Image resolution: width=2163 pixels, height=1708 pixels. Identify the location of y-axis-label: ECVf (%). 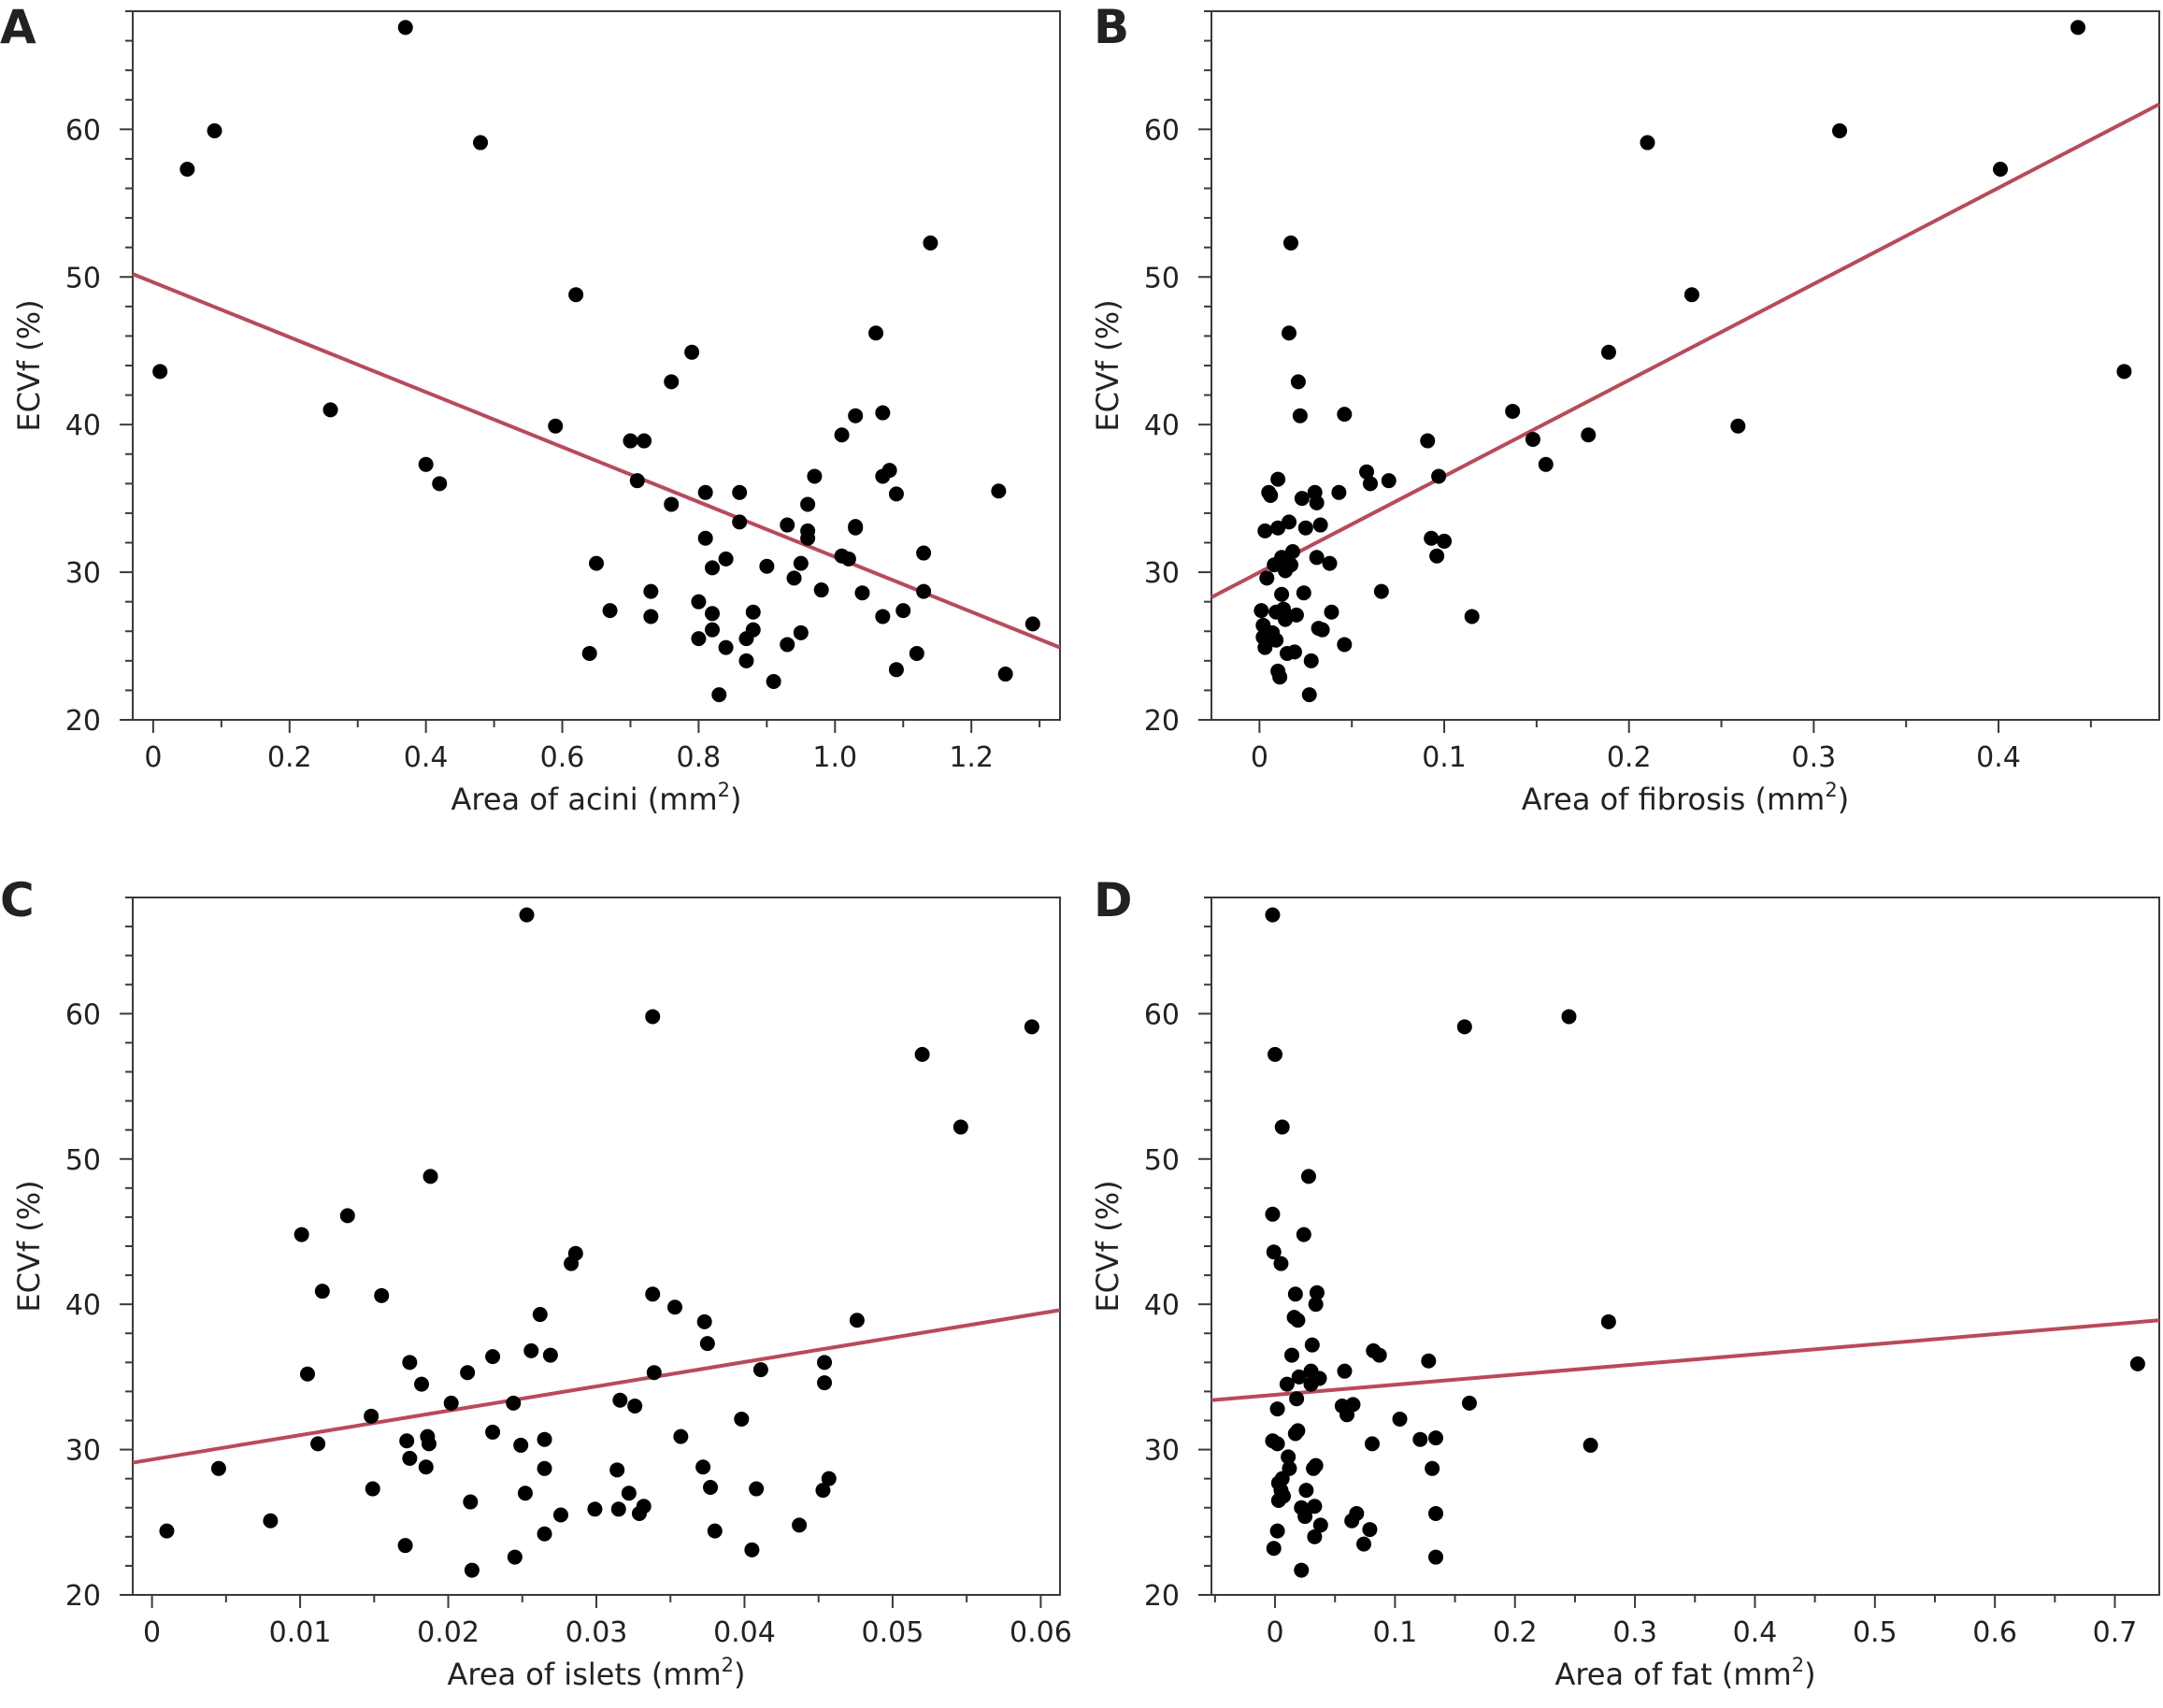
(29, 365).